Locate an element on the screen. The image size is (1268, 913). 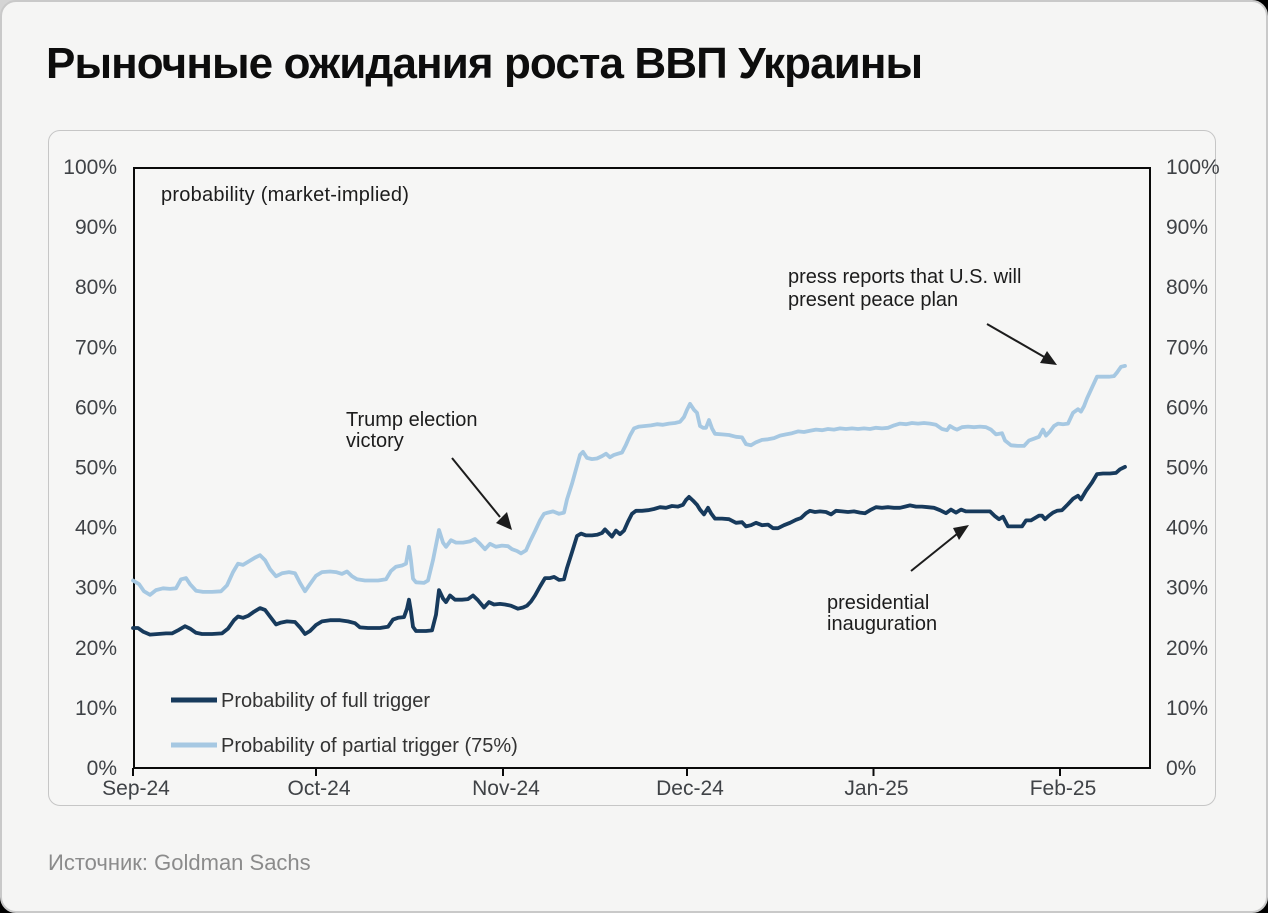
svg-text: present peace plan is located at coordinates (873, 300).